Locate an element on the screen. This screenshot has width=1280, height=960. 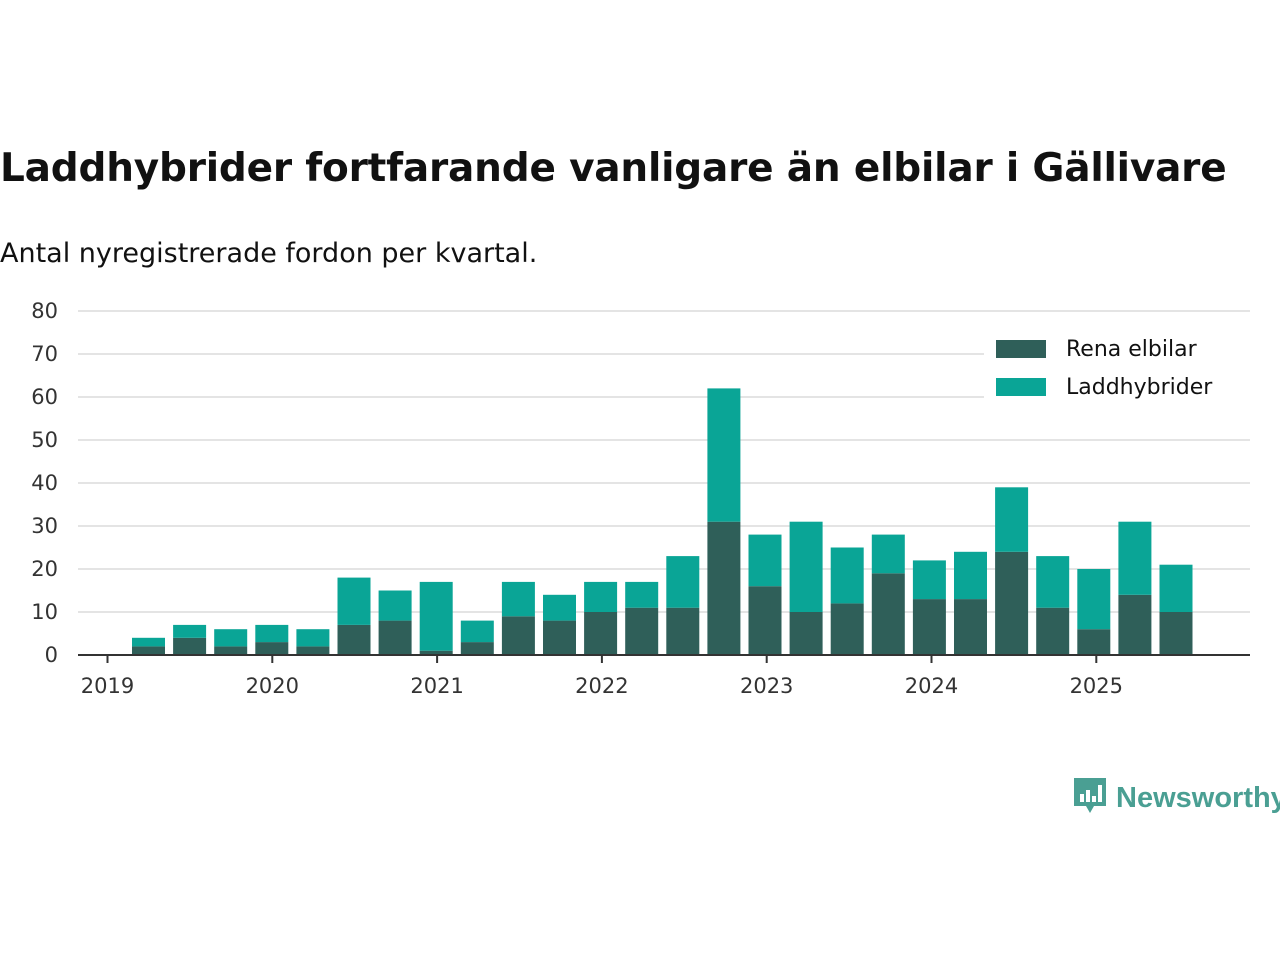
x-tick-label: 2022 is located at coordinates (601, 686).